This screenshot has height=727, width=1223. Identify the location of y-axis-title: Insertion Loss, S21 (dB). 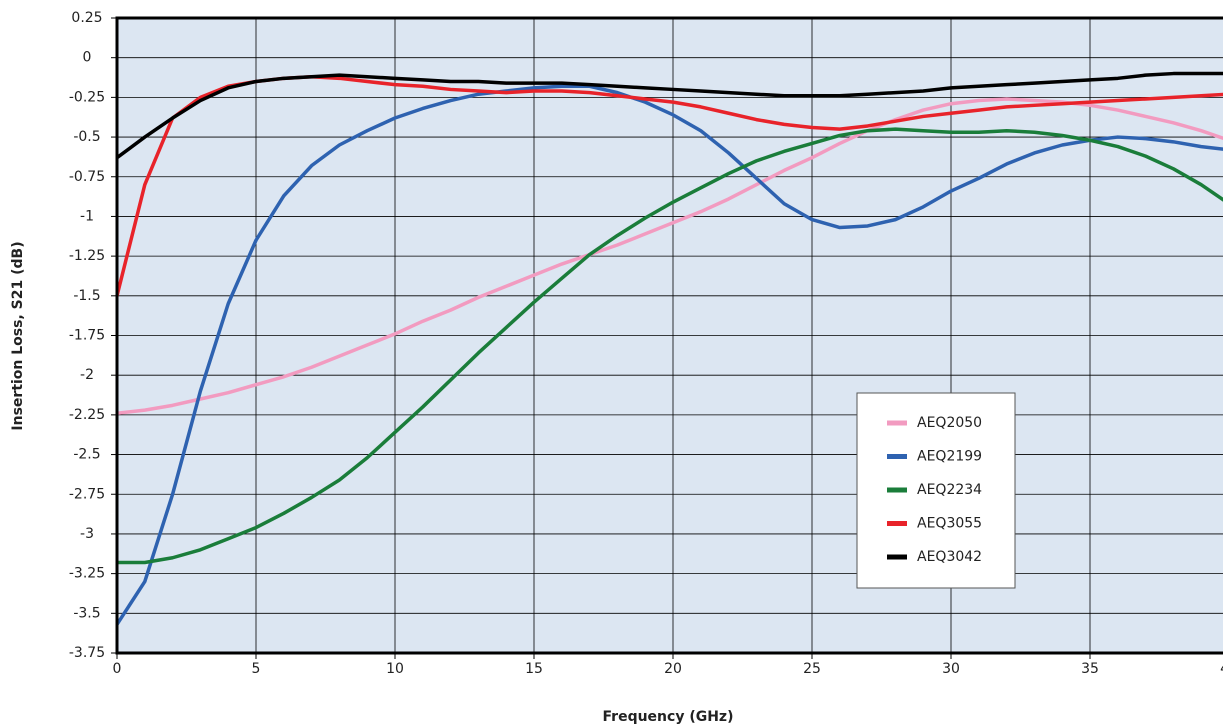
(18, 335).